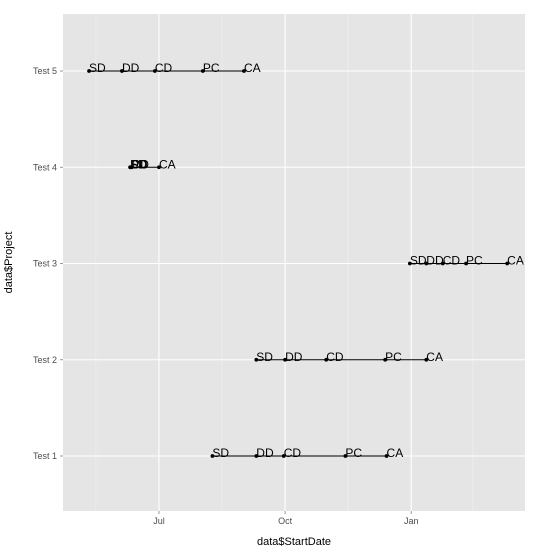 This screenshot has width=533, height=553. What do you see at coordinates (211, 68) in the screenshot?
I see `point-label-test-5-pc: PC` at bounding box center [211, 68].